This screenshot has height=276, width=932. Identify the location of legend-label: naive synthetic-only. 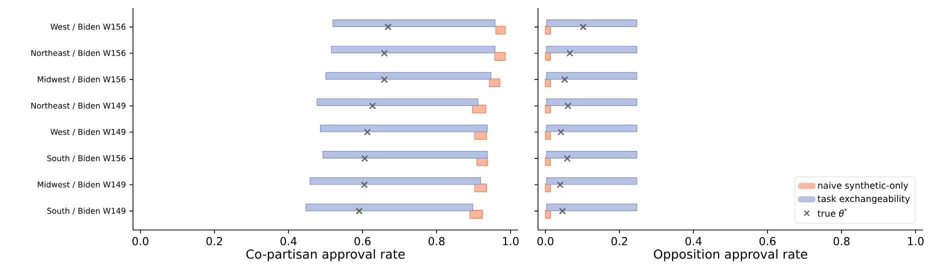
(863, 186).